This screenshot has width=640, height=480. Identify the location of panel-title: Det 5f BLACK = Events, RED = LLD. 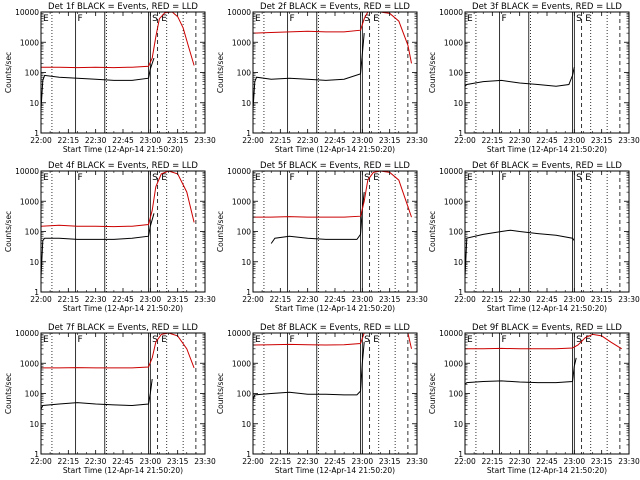
(335, 166).